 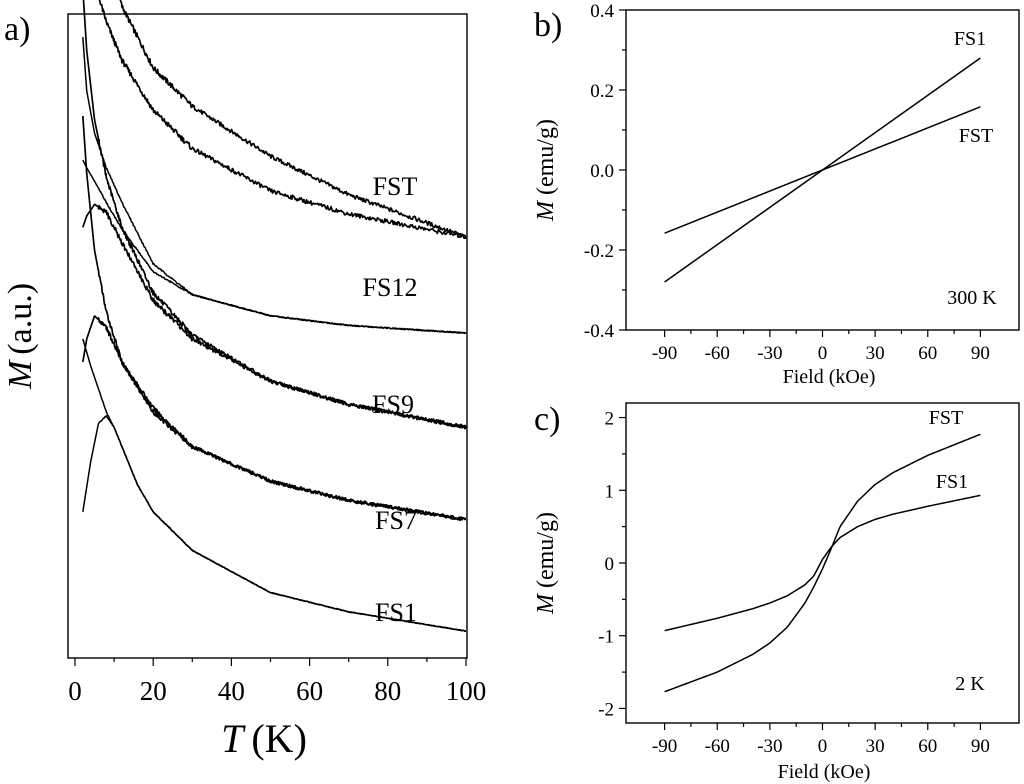 I want to click on a-series-fs12-zfc, so click(x=274, y=247).